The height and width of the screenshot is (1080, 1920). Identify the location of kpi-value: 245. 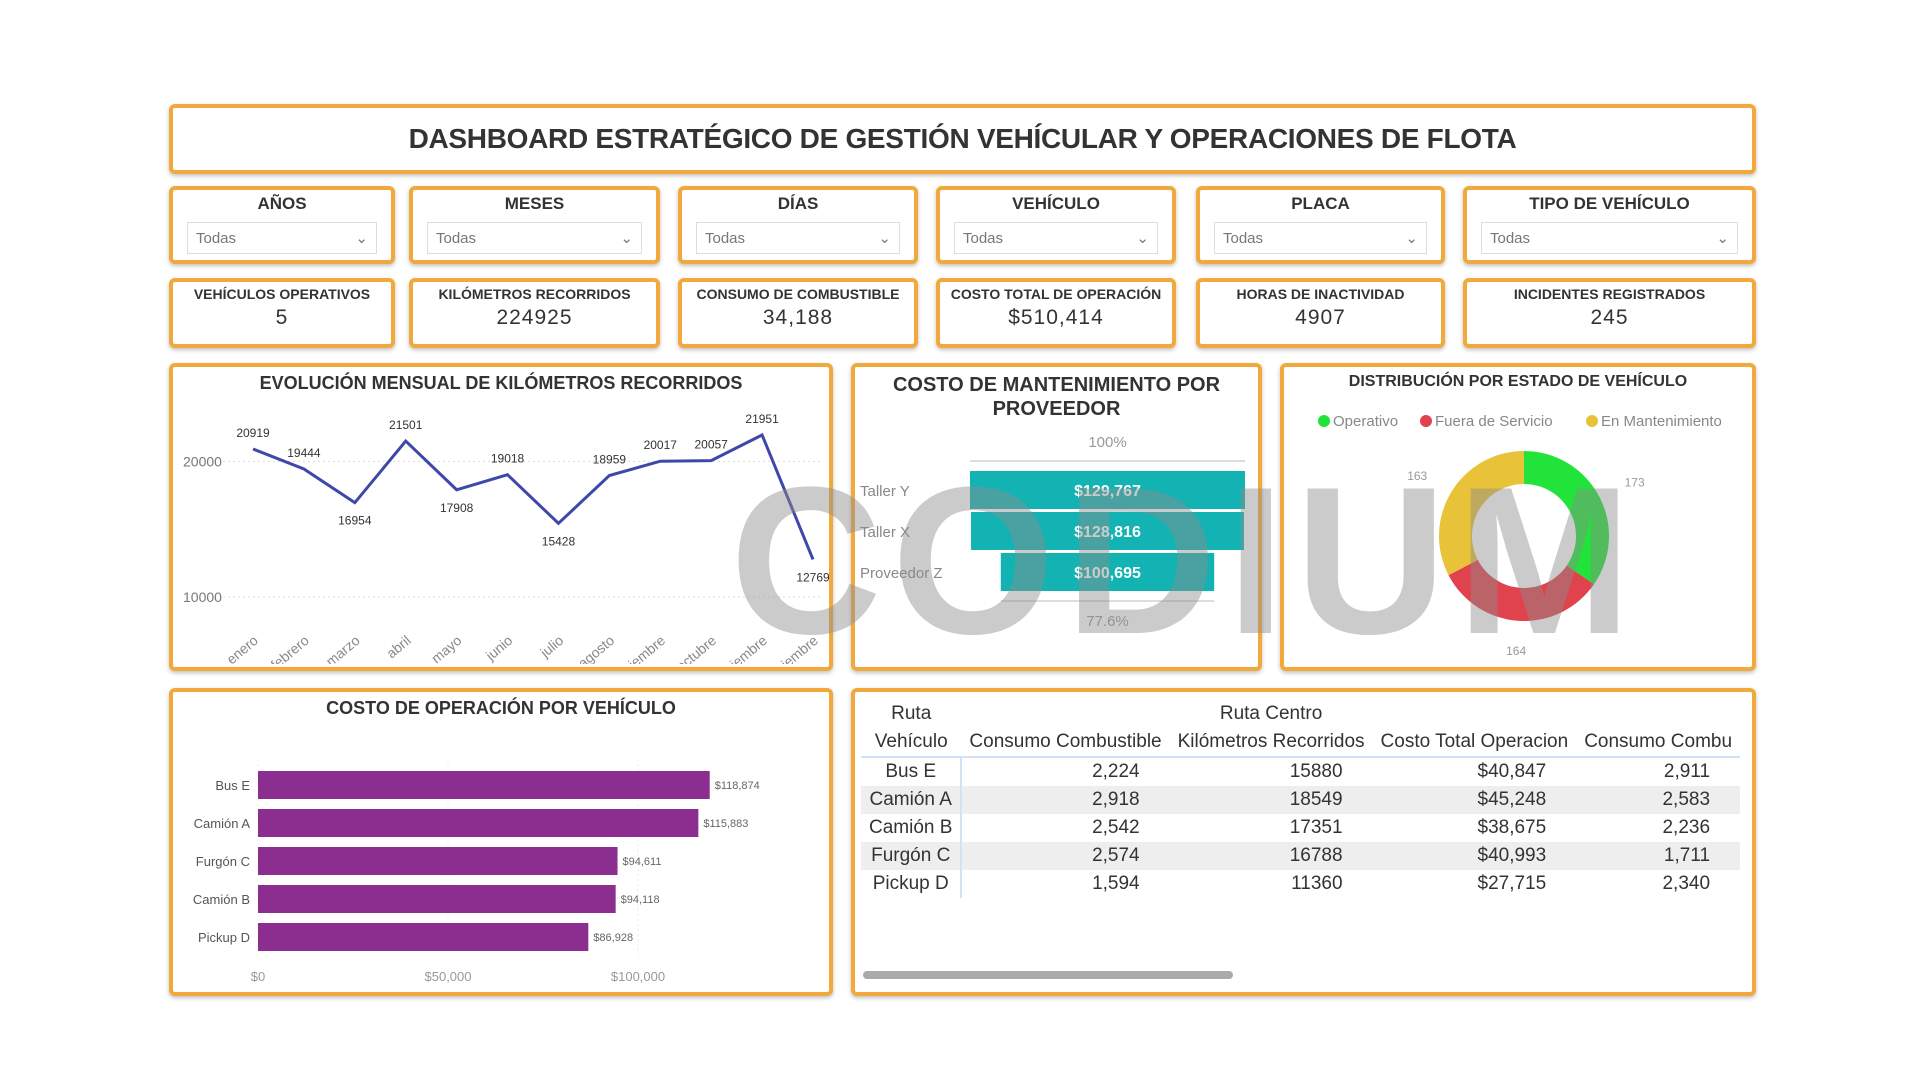
(1609, 317).